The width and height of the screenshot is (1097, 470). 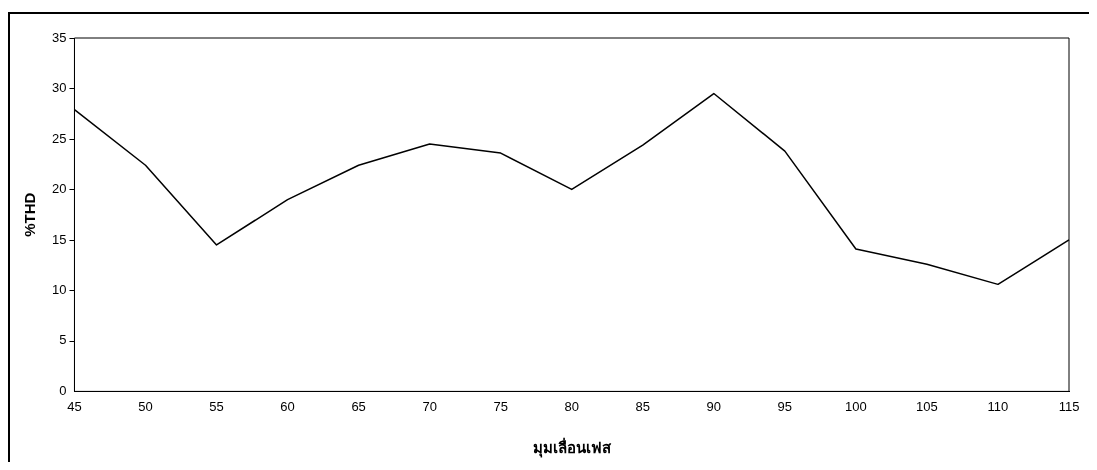 What do you see at coordinates (59, 138) in the screenshot?
I see `y-tick-label: 25` at bounding box center [59, 138].